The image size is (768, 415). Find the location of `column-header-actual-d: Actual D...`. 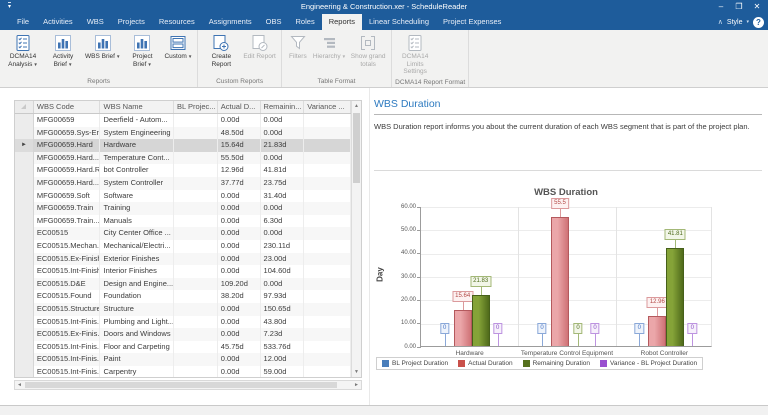

column-header-actual-d: Actual D... is located at coordinates (239, 107).